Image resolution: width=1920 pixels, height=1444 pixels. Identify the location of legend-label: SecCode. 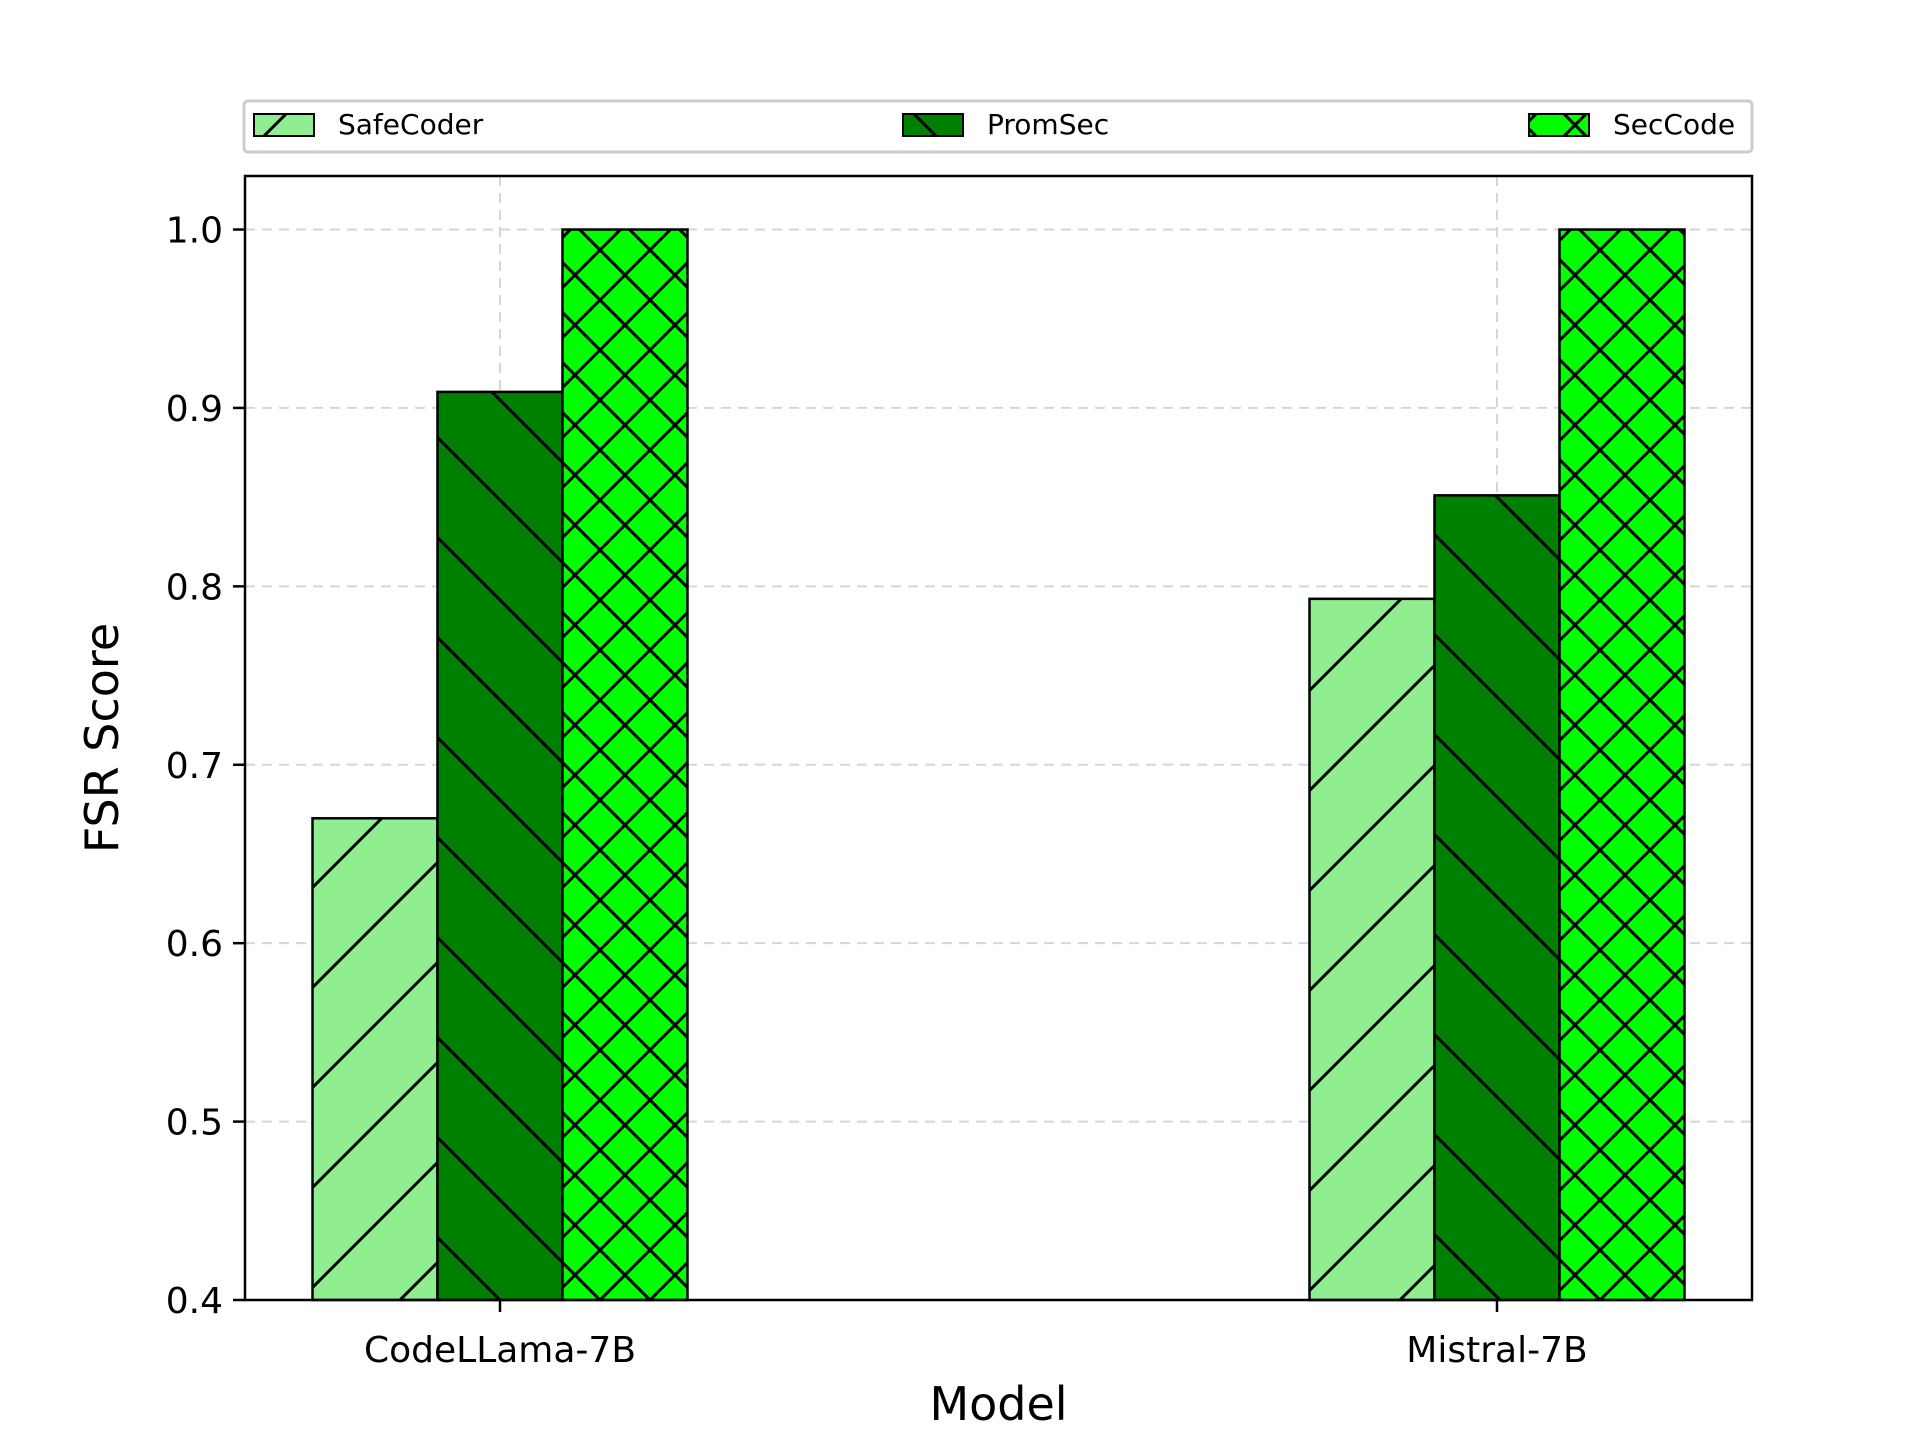
(1674, 124).